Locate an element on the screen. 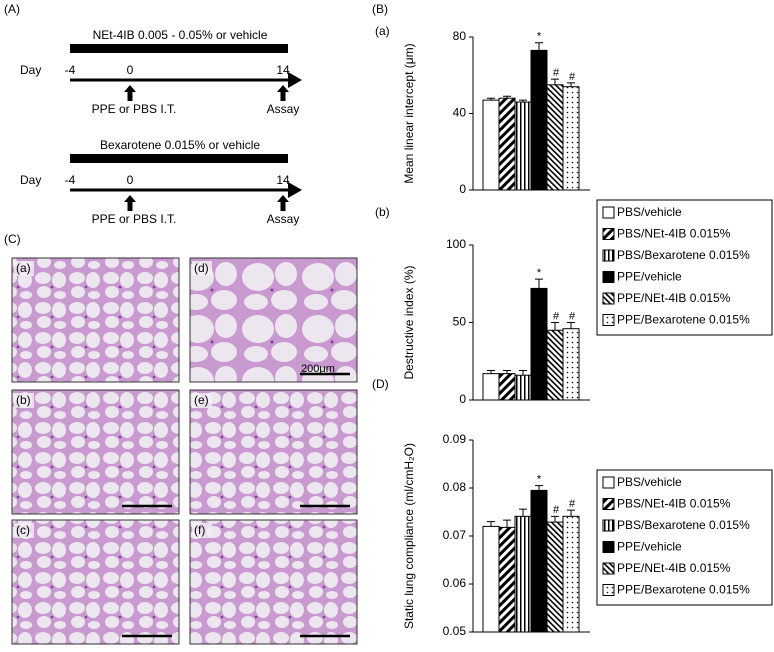 The image size is (774, 652). y-tick-label: 0.05 is located at coordinates (455, 631).